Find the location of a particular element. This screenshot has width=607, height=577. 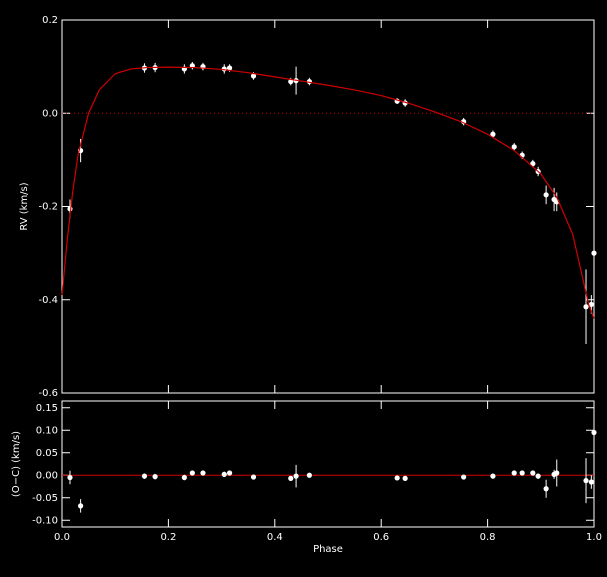

x-tick-label: 0.2 is located at coordinates (168, 537).